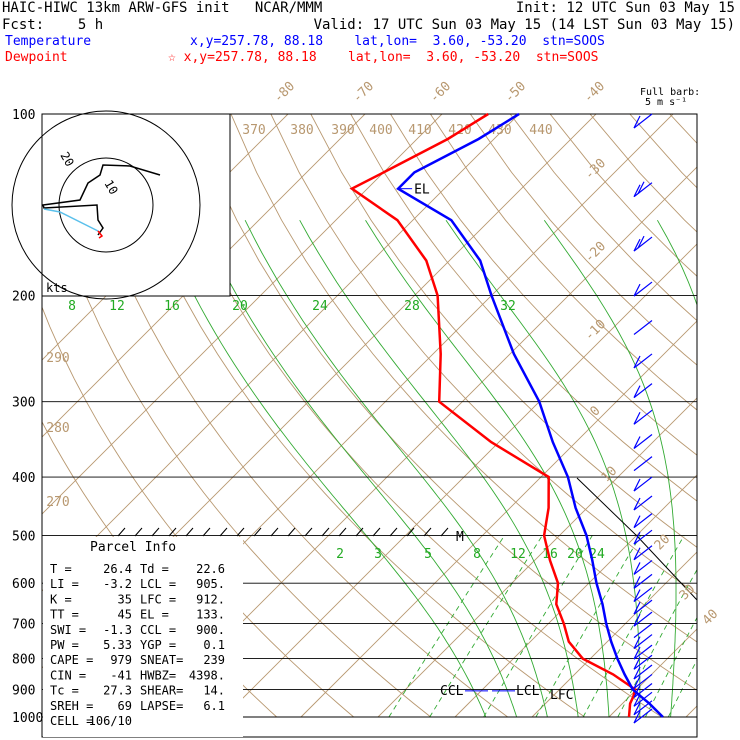 Image resolution: width=740 pixels, height=740 pixels. I want to click on isotherm-label: 30, so click(688, 593).